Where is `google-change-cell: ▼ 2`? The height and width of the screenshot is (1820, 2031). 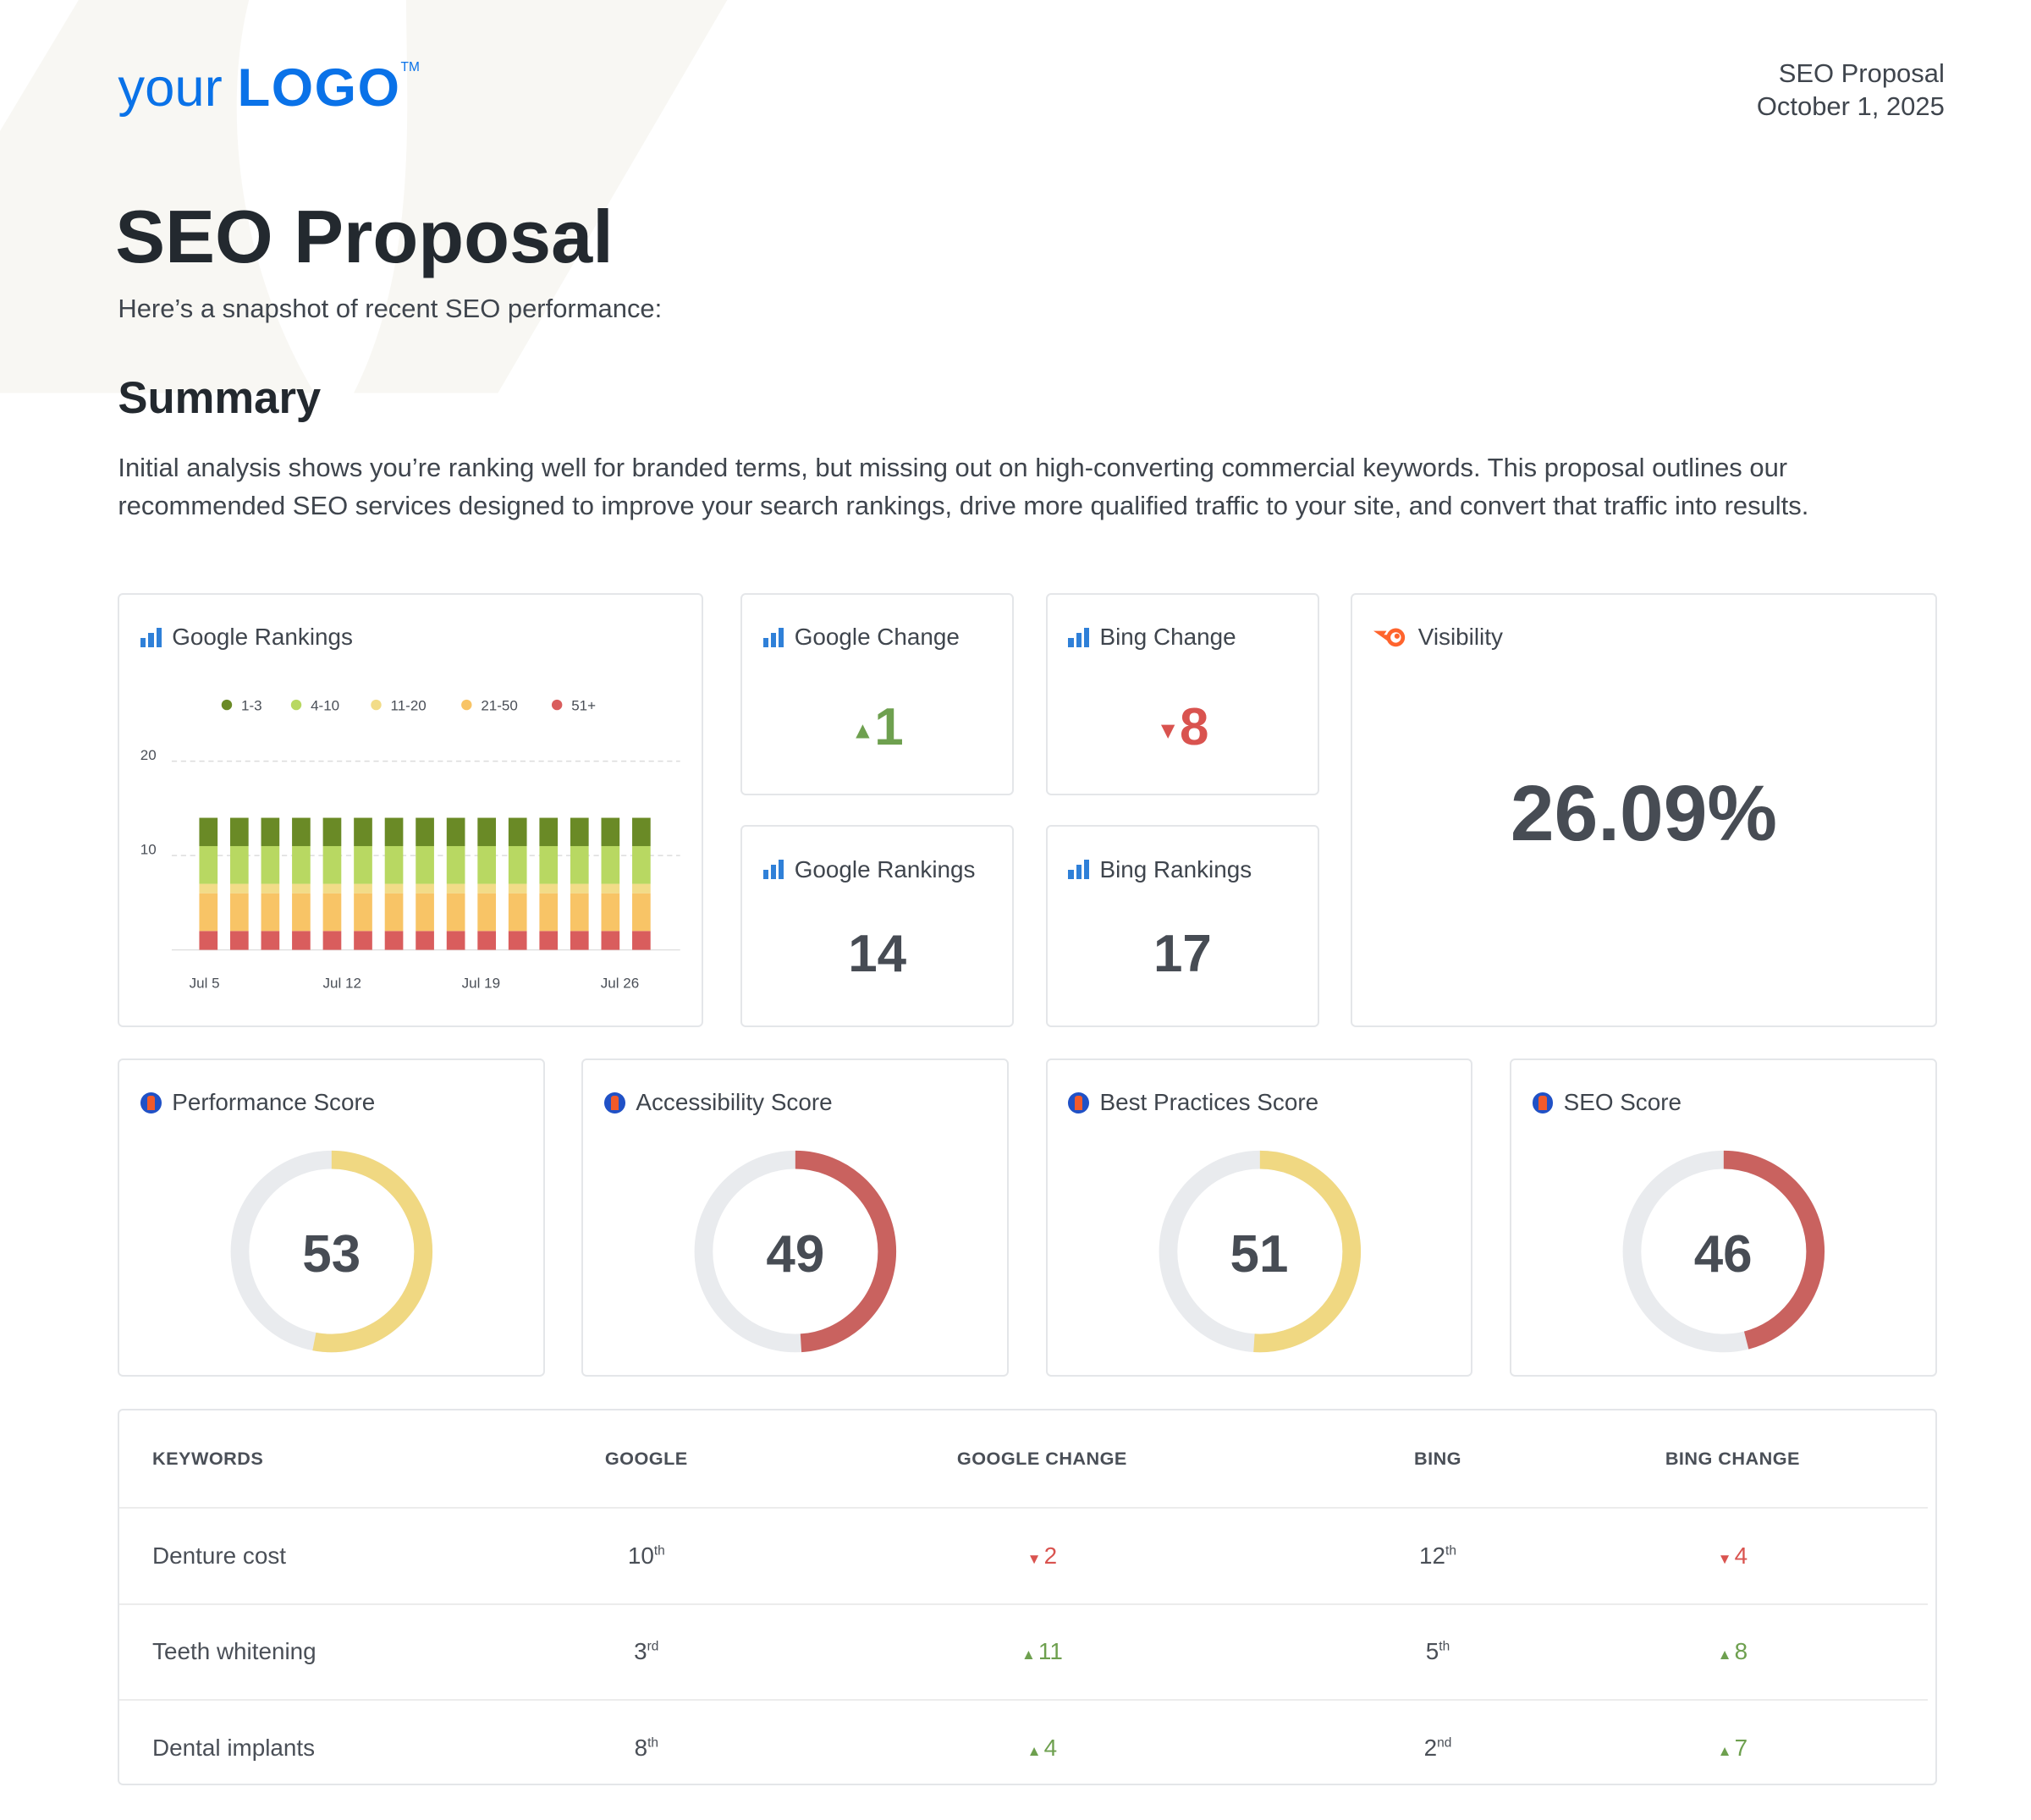 google-change-cell: ▼ 2 is located at coordinates (1042, 1556).